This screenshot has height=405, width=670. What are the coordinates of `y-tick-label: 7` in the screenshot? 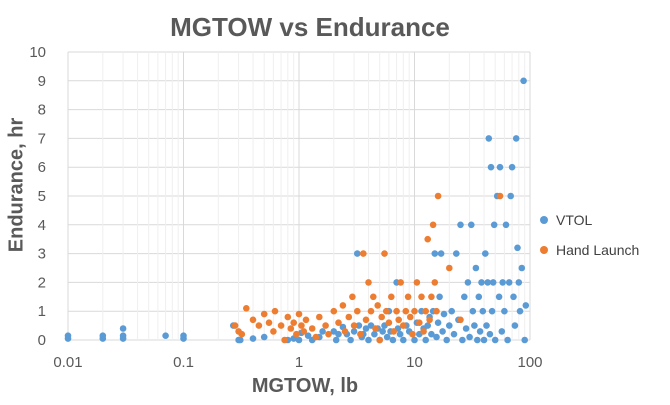 It's located at (42, 138).